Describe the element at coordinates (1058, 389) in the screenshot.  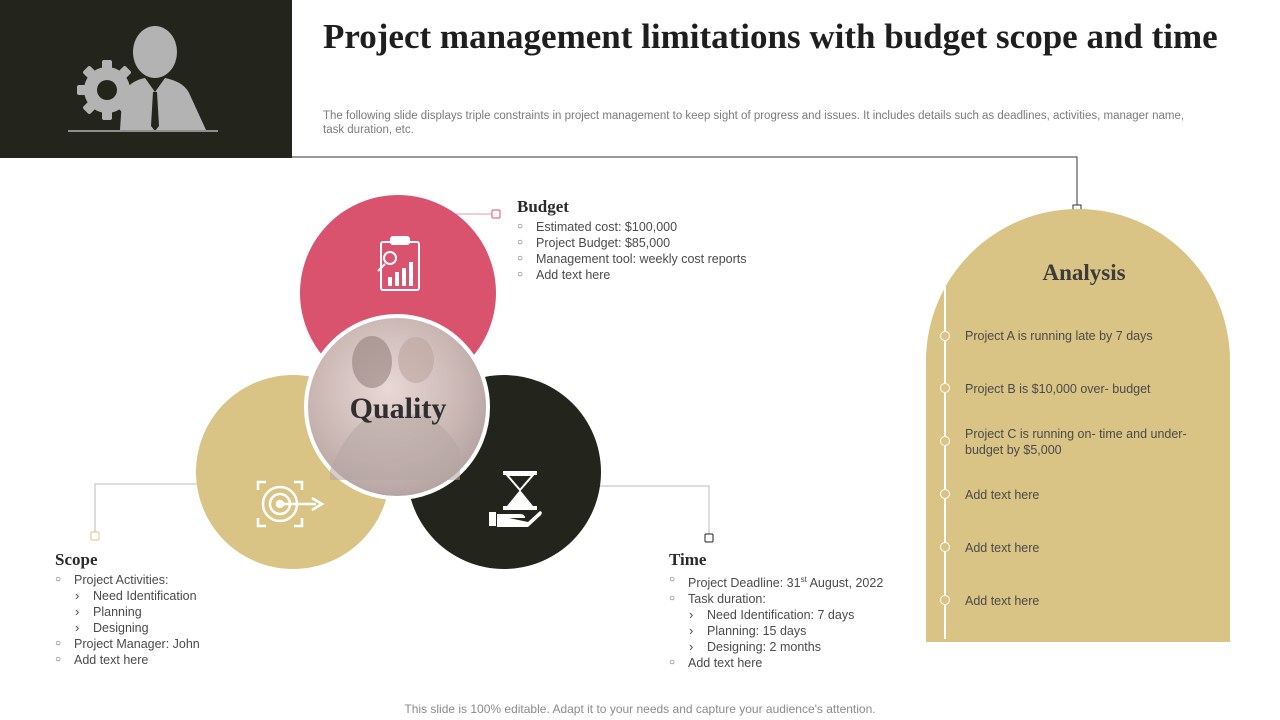
I see `analysis-item: Project B is $10,000 over- budget` at that location.